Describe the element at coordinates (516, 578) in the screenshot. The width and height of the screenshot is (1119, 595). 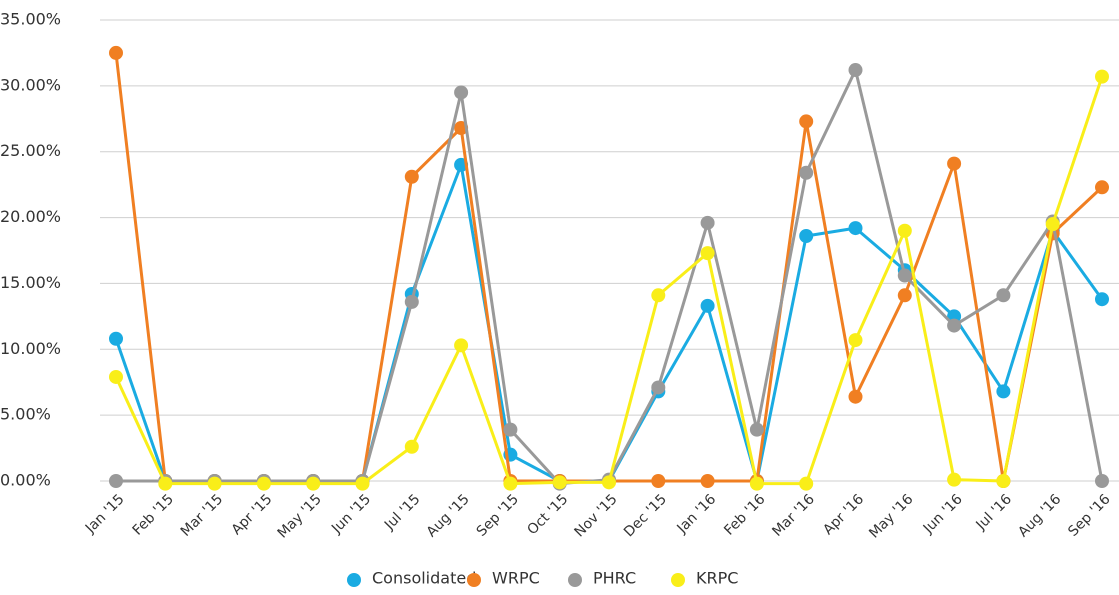
I see `legend-label: WRPC` at that location.